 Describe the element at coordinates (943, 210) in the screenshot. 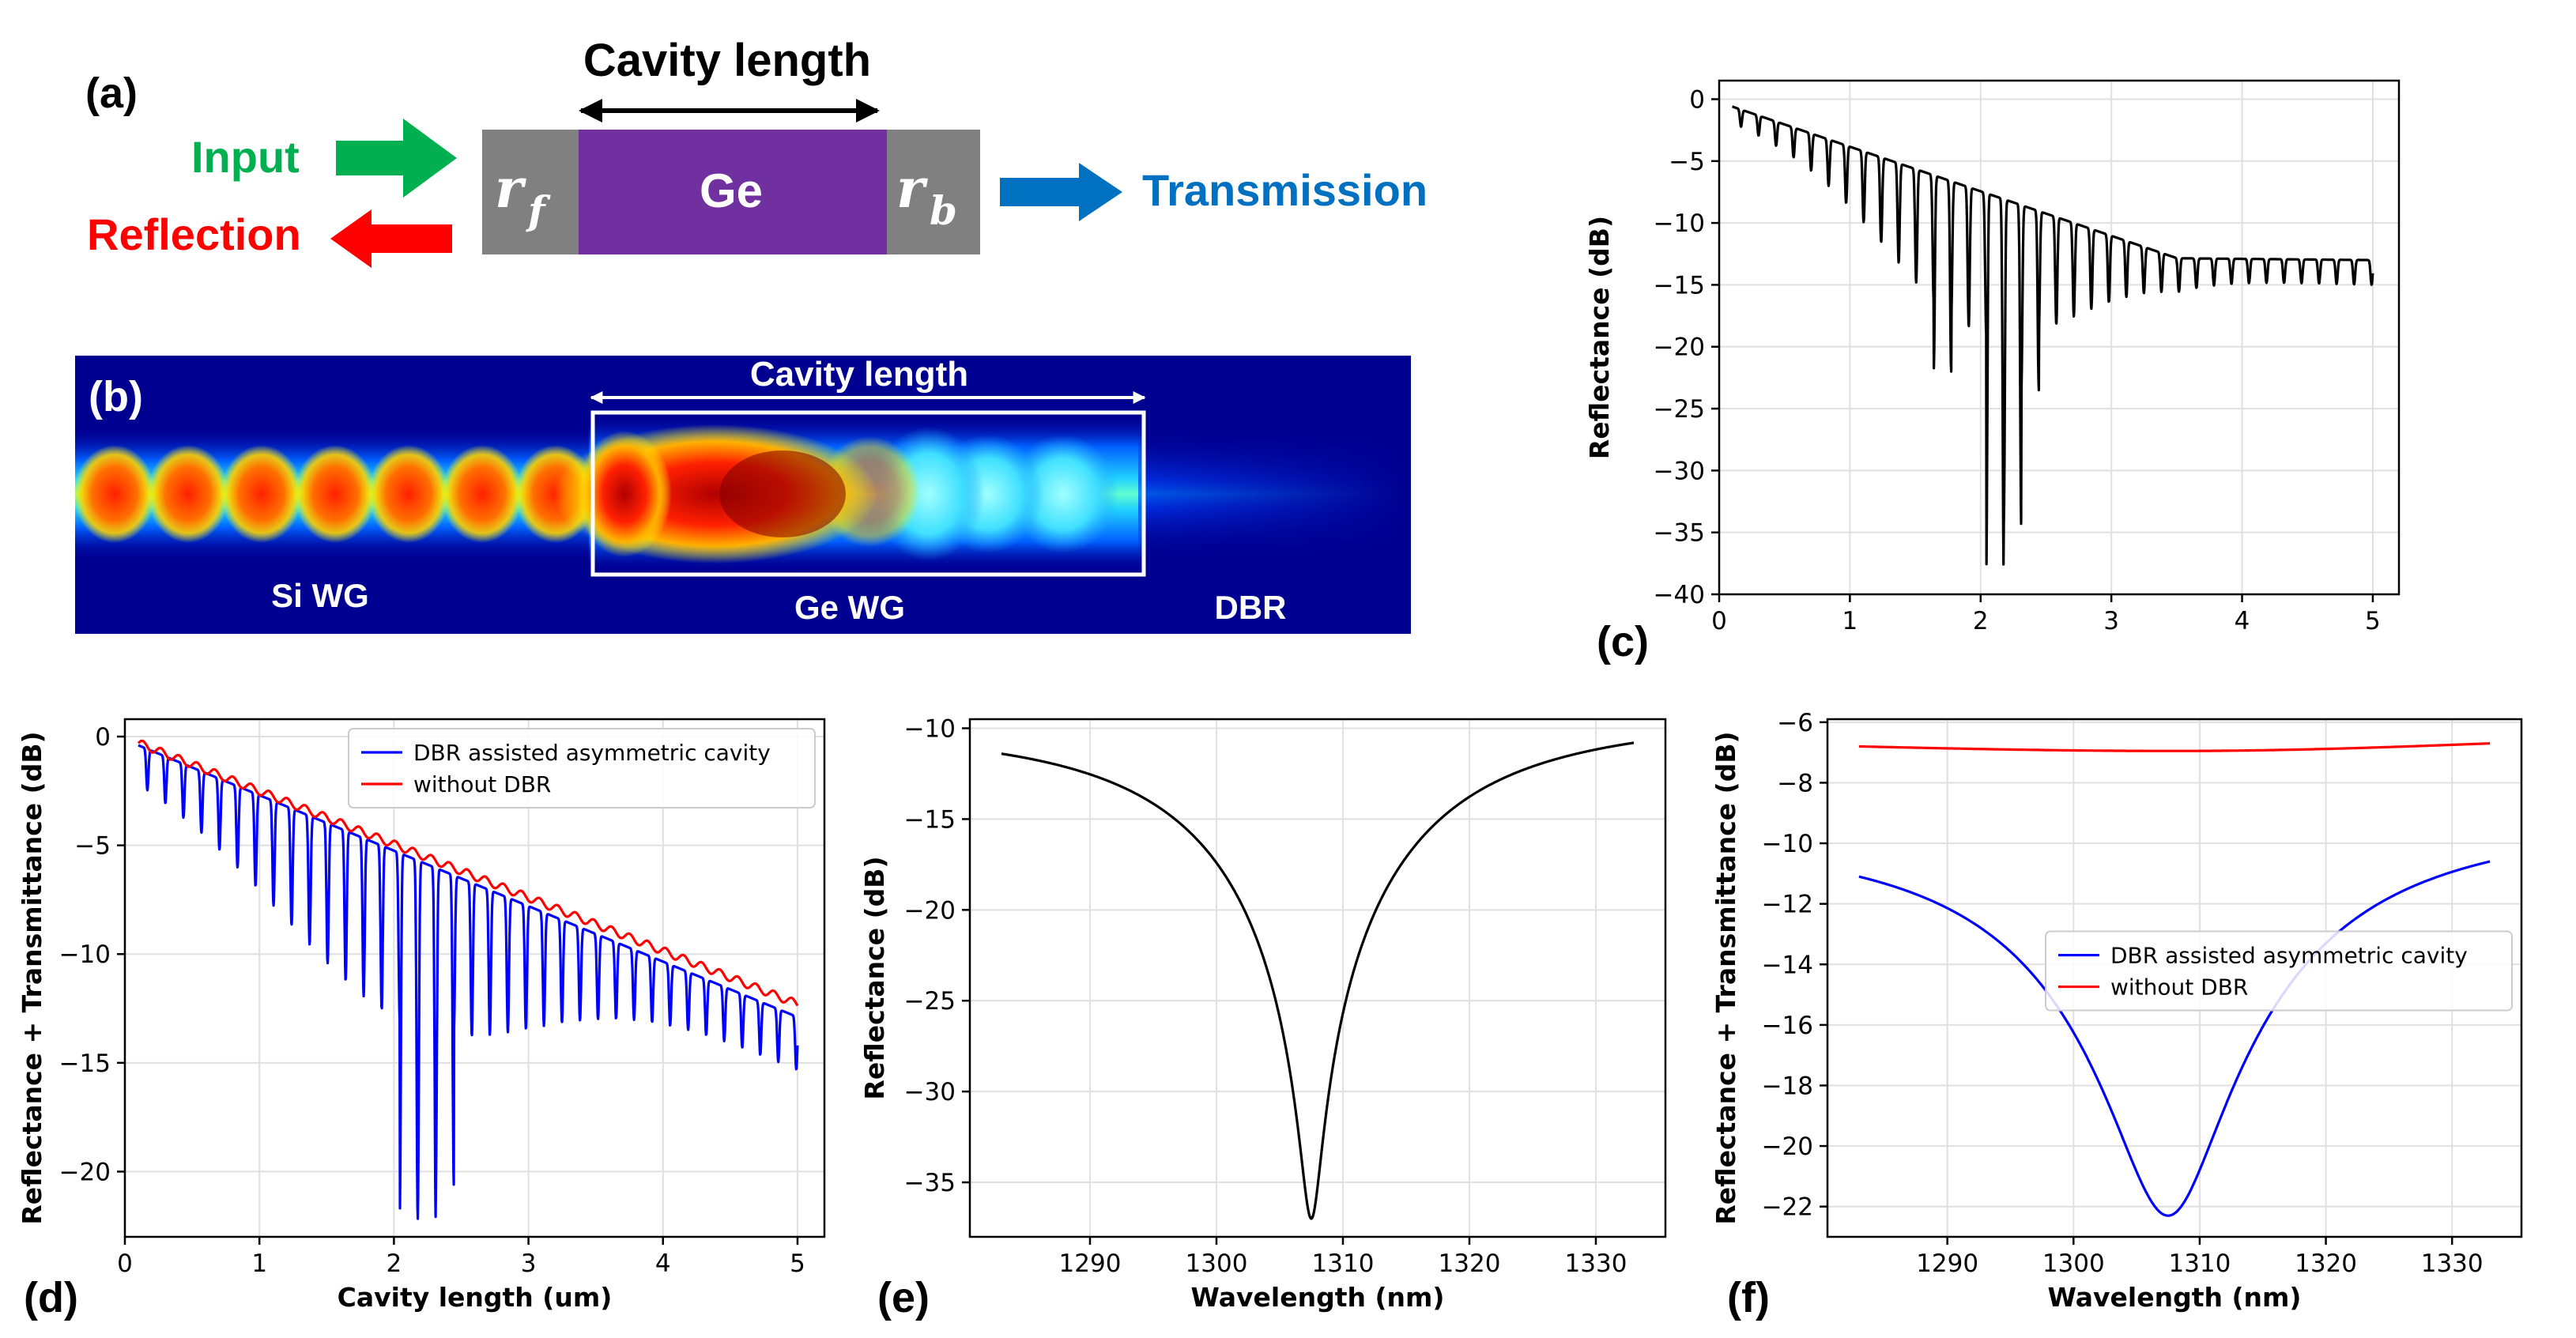

I see `rb-subscript: b` at that location.